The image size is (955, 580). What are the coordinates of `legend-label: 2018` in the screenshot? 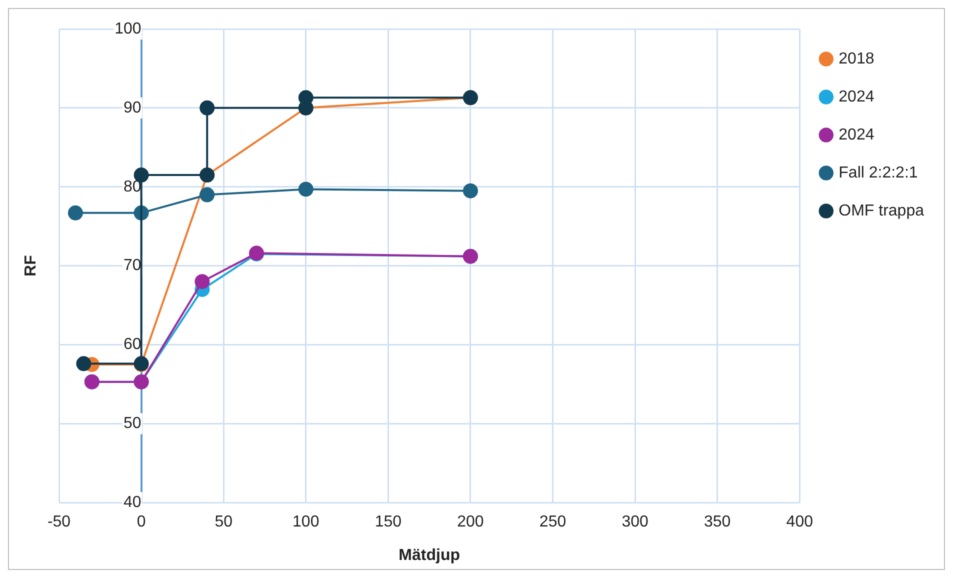 It's located at (856, 59).